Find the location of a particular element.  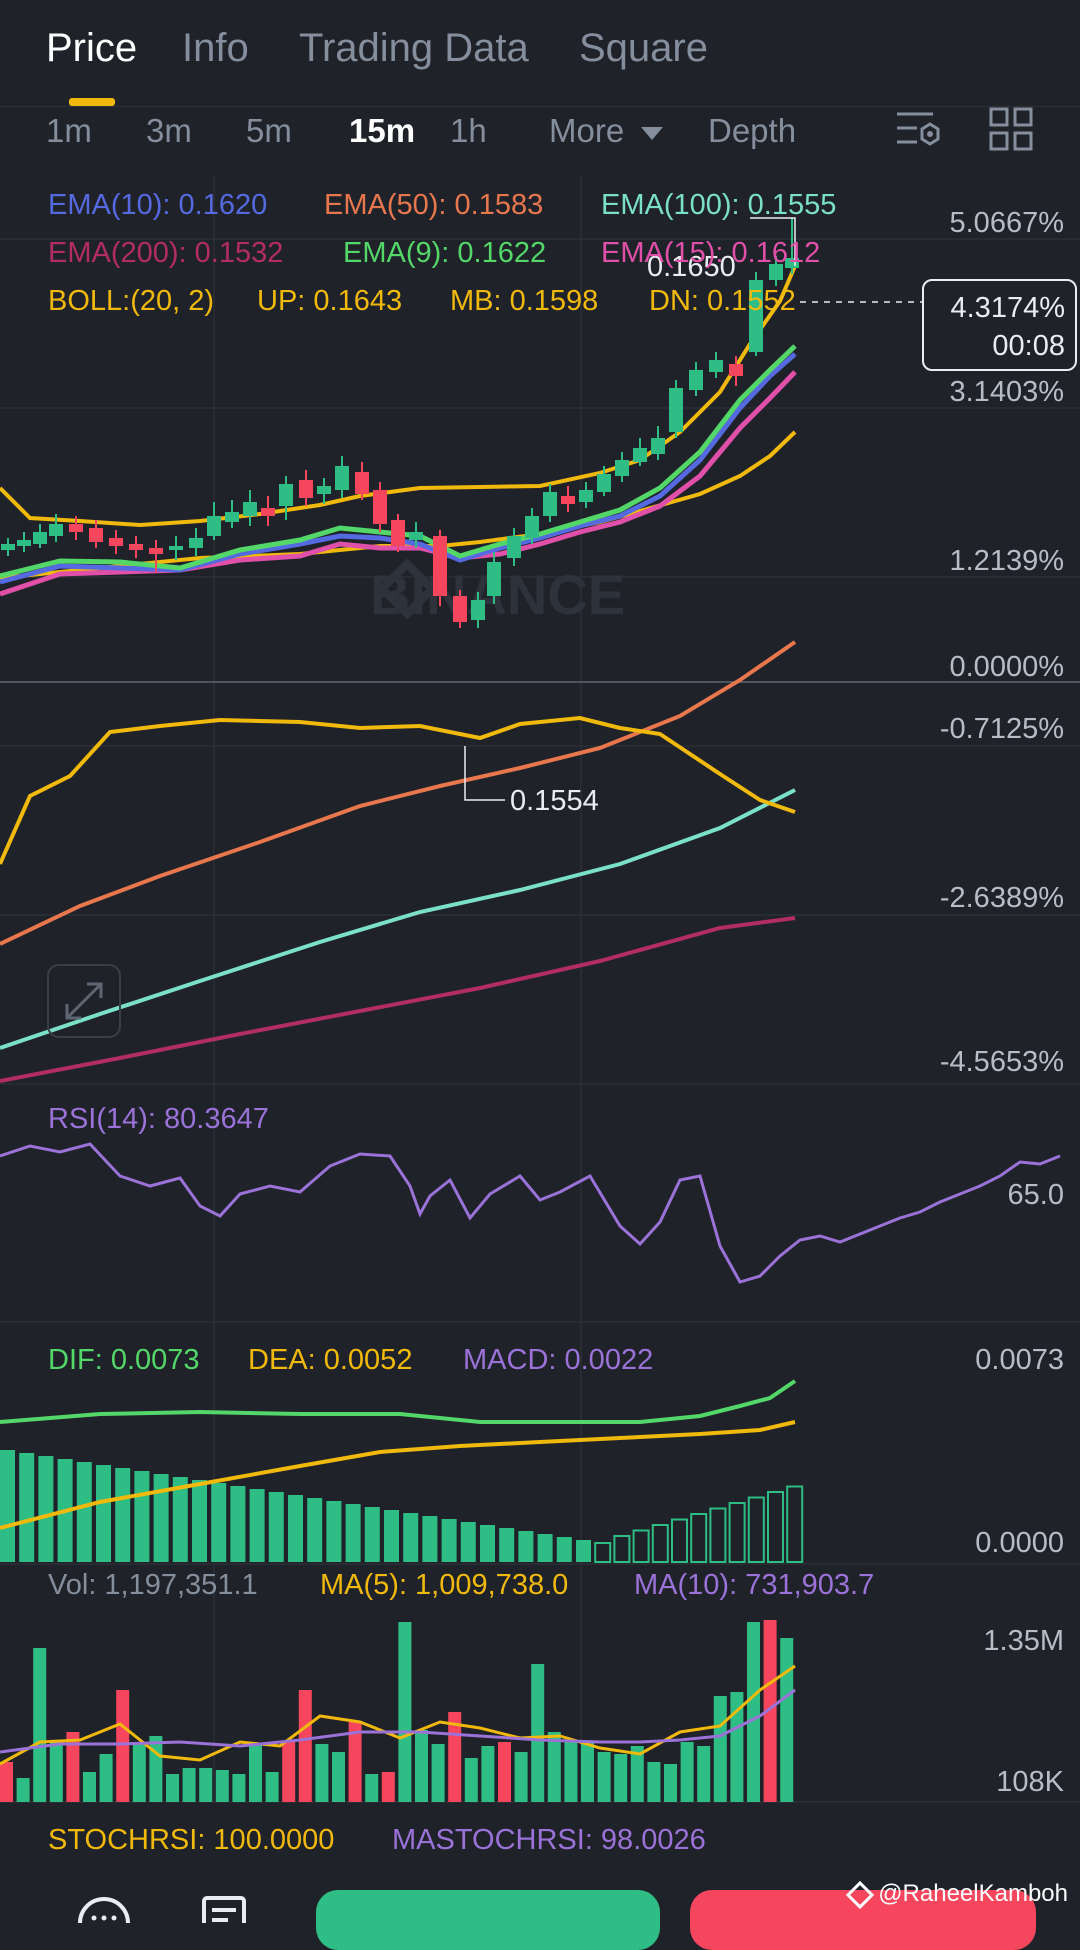

current-price-badge: 4.3174% 00:08 is located at coordinates (999, 325).